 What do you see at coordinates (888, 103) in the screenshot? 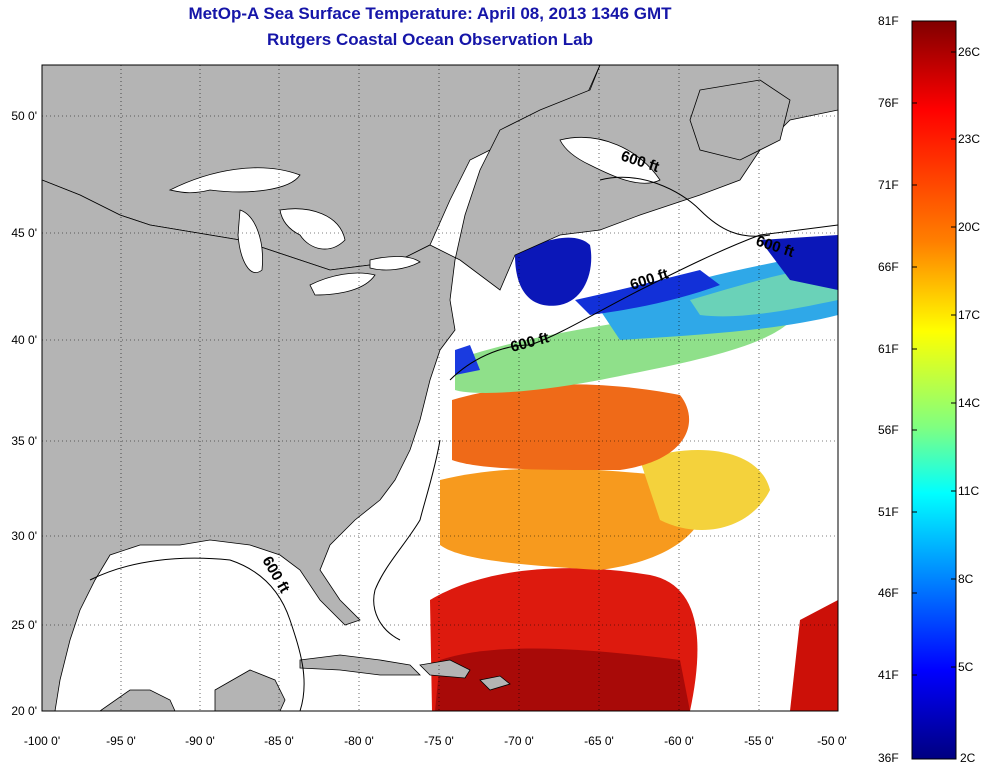
I see `colorbar-f-label: 76F` at bounding box center [888, 103].